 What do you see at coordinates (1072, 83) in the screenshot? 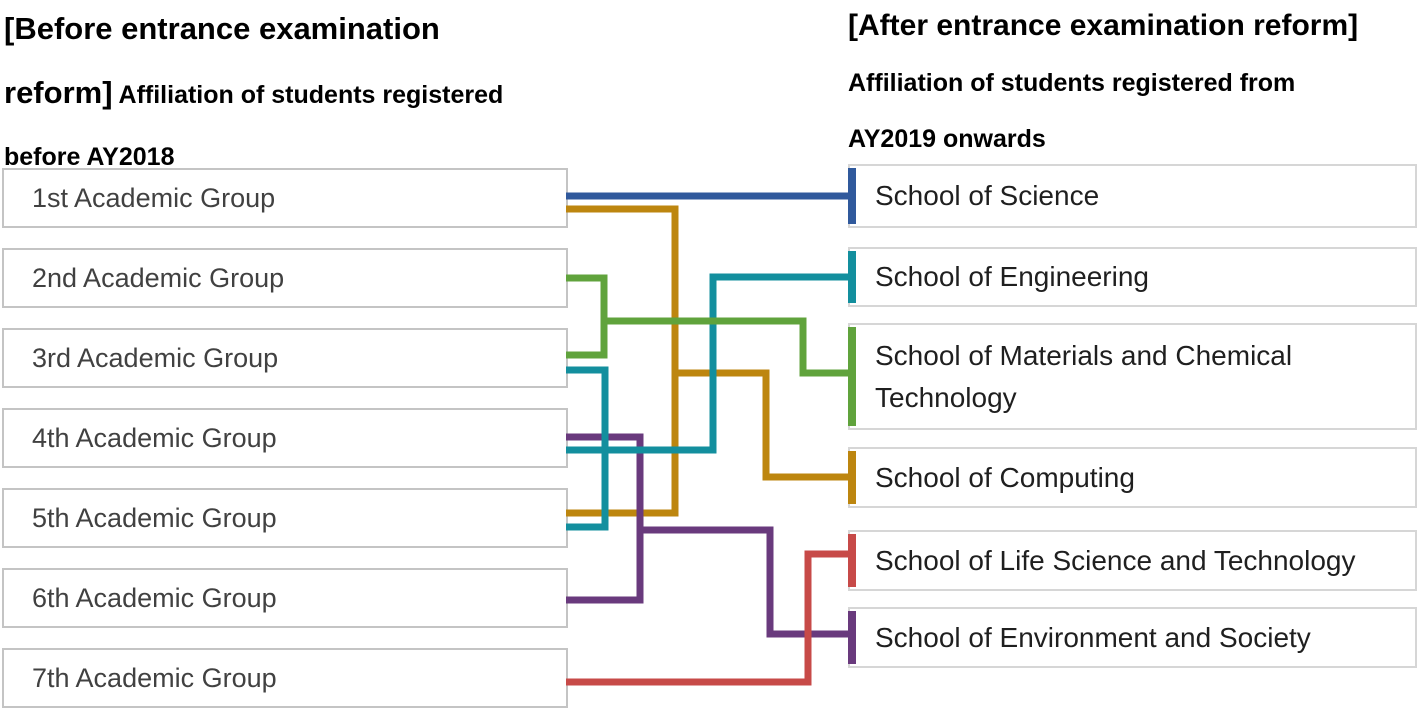
I see `title-segment: Affiliation of students registered from` at bounding box center [1072, 83].